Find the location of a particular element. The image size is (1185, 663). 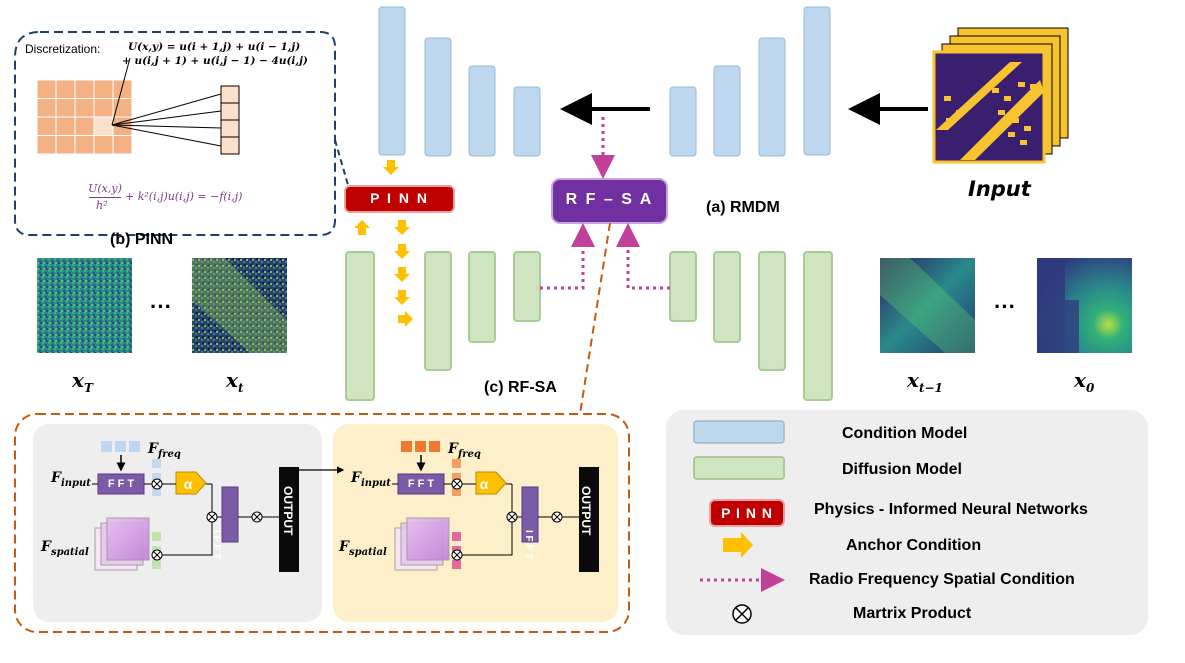

legend-panel is located at coordinates (907, 522).